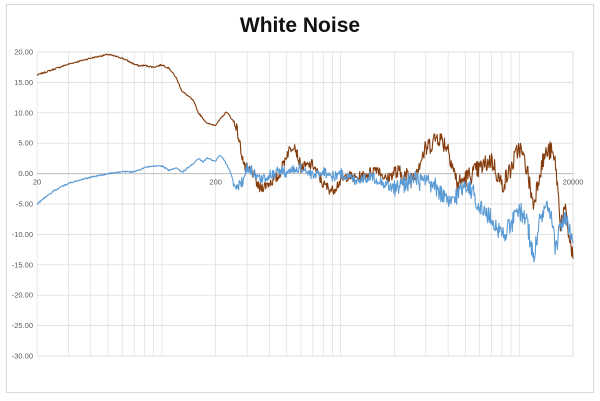 This screenshot has width=600, height=401. I want to click on x-tick-label: 20000, so click(573, 182).